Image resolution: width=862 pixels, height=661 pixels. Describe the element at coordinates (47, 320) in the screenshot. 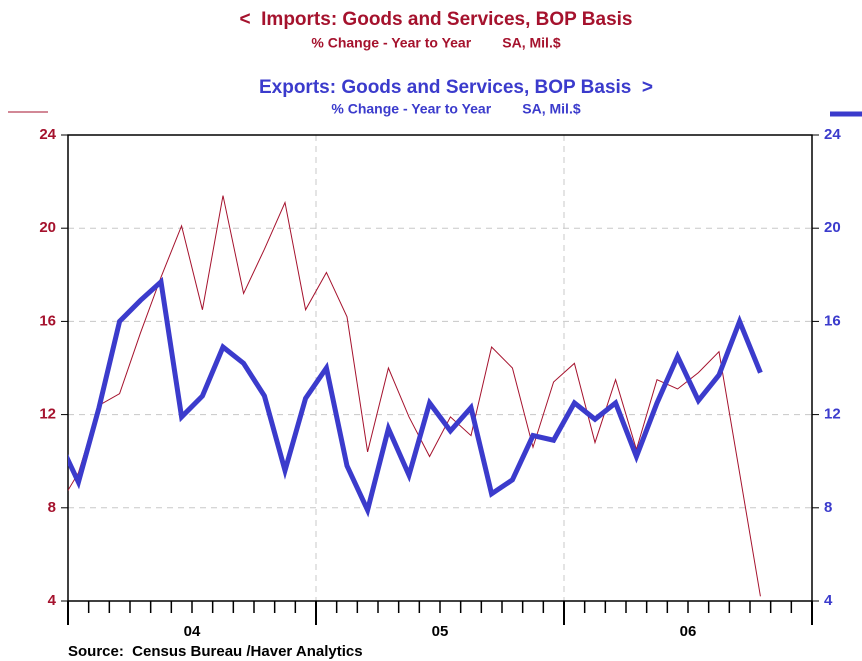

I see `y-tick-label: 16` at that location.